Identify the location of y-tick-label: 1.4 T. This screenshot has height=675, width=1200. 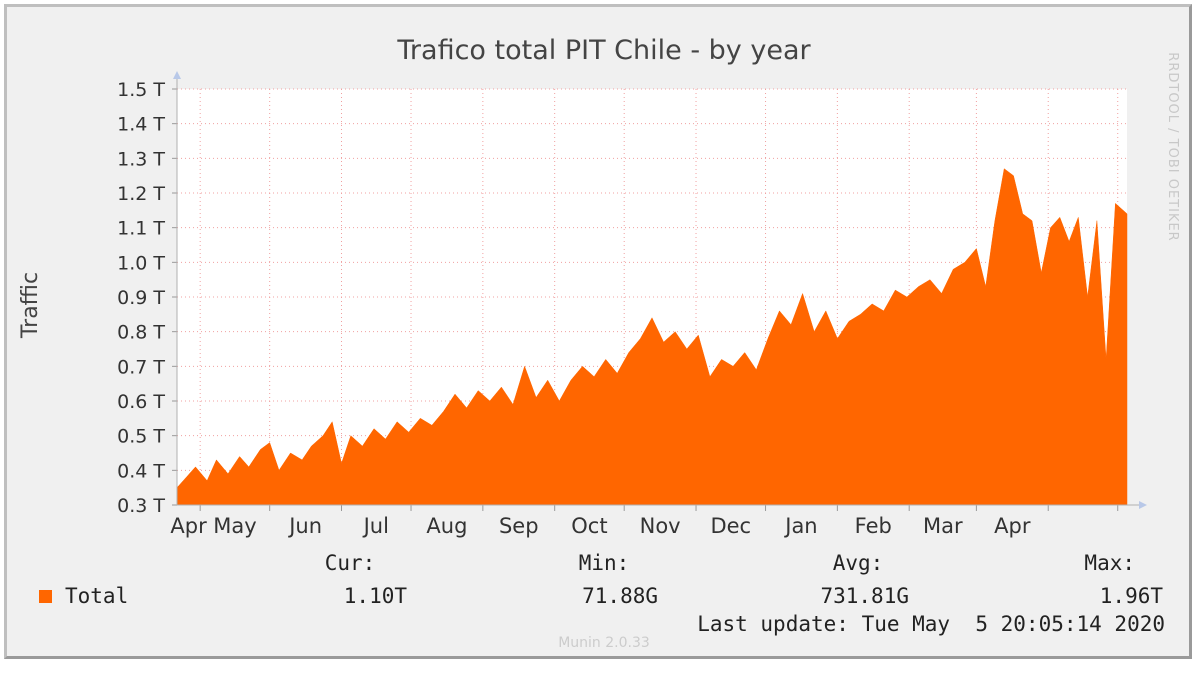
(141, 125).